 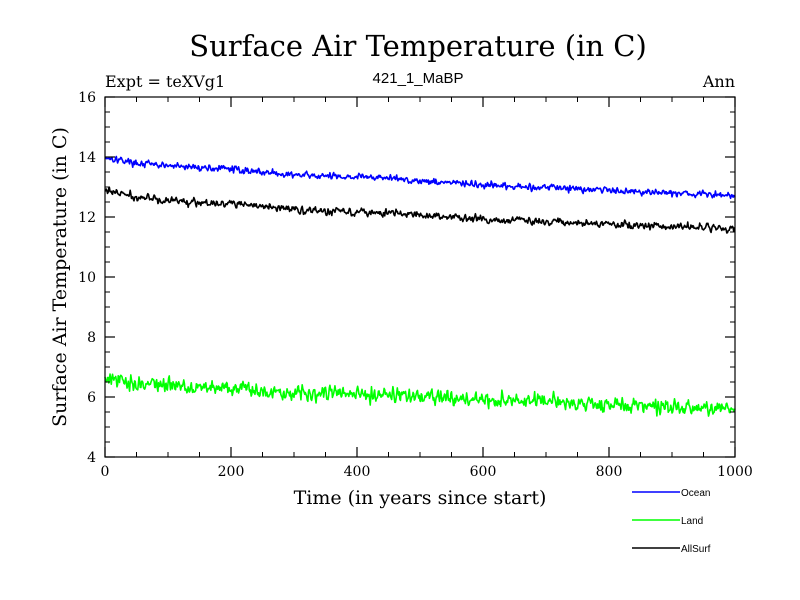 What do you see at coordinates (87, 98) in the screenshot?
I see `y-tick-label: 16` at bounding box center [87, 98].